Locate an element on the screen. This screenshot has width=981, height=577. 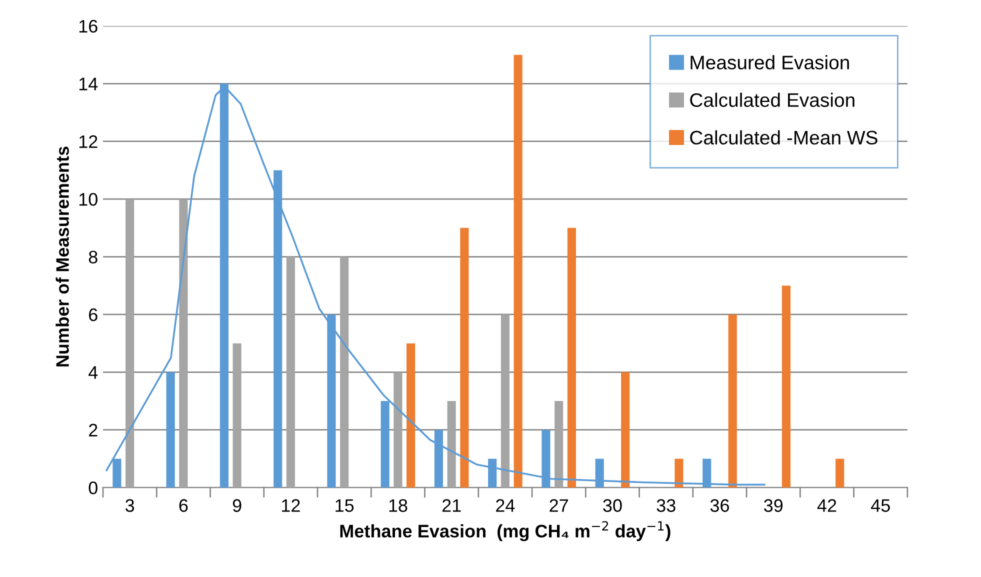
legend-label: Measured Evasion is located at coordinates (769, 62).